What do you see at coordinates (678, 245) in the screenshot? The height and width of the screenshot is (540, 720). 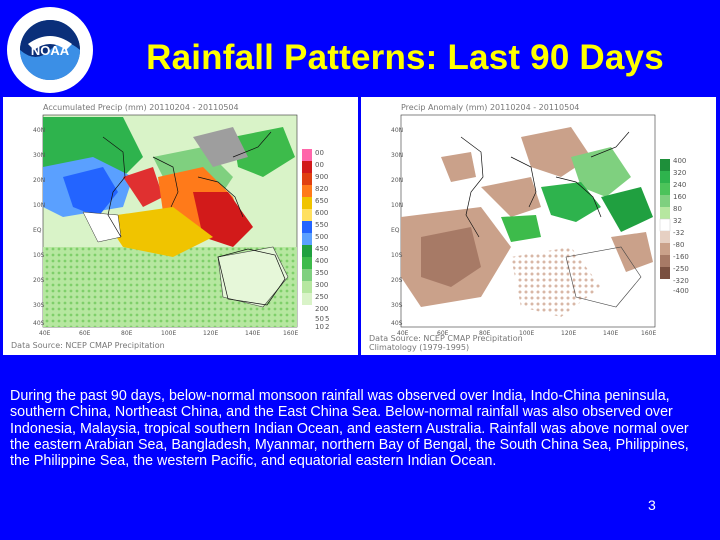 I see `legend-label: -80` at bounding box center [678, 245].